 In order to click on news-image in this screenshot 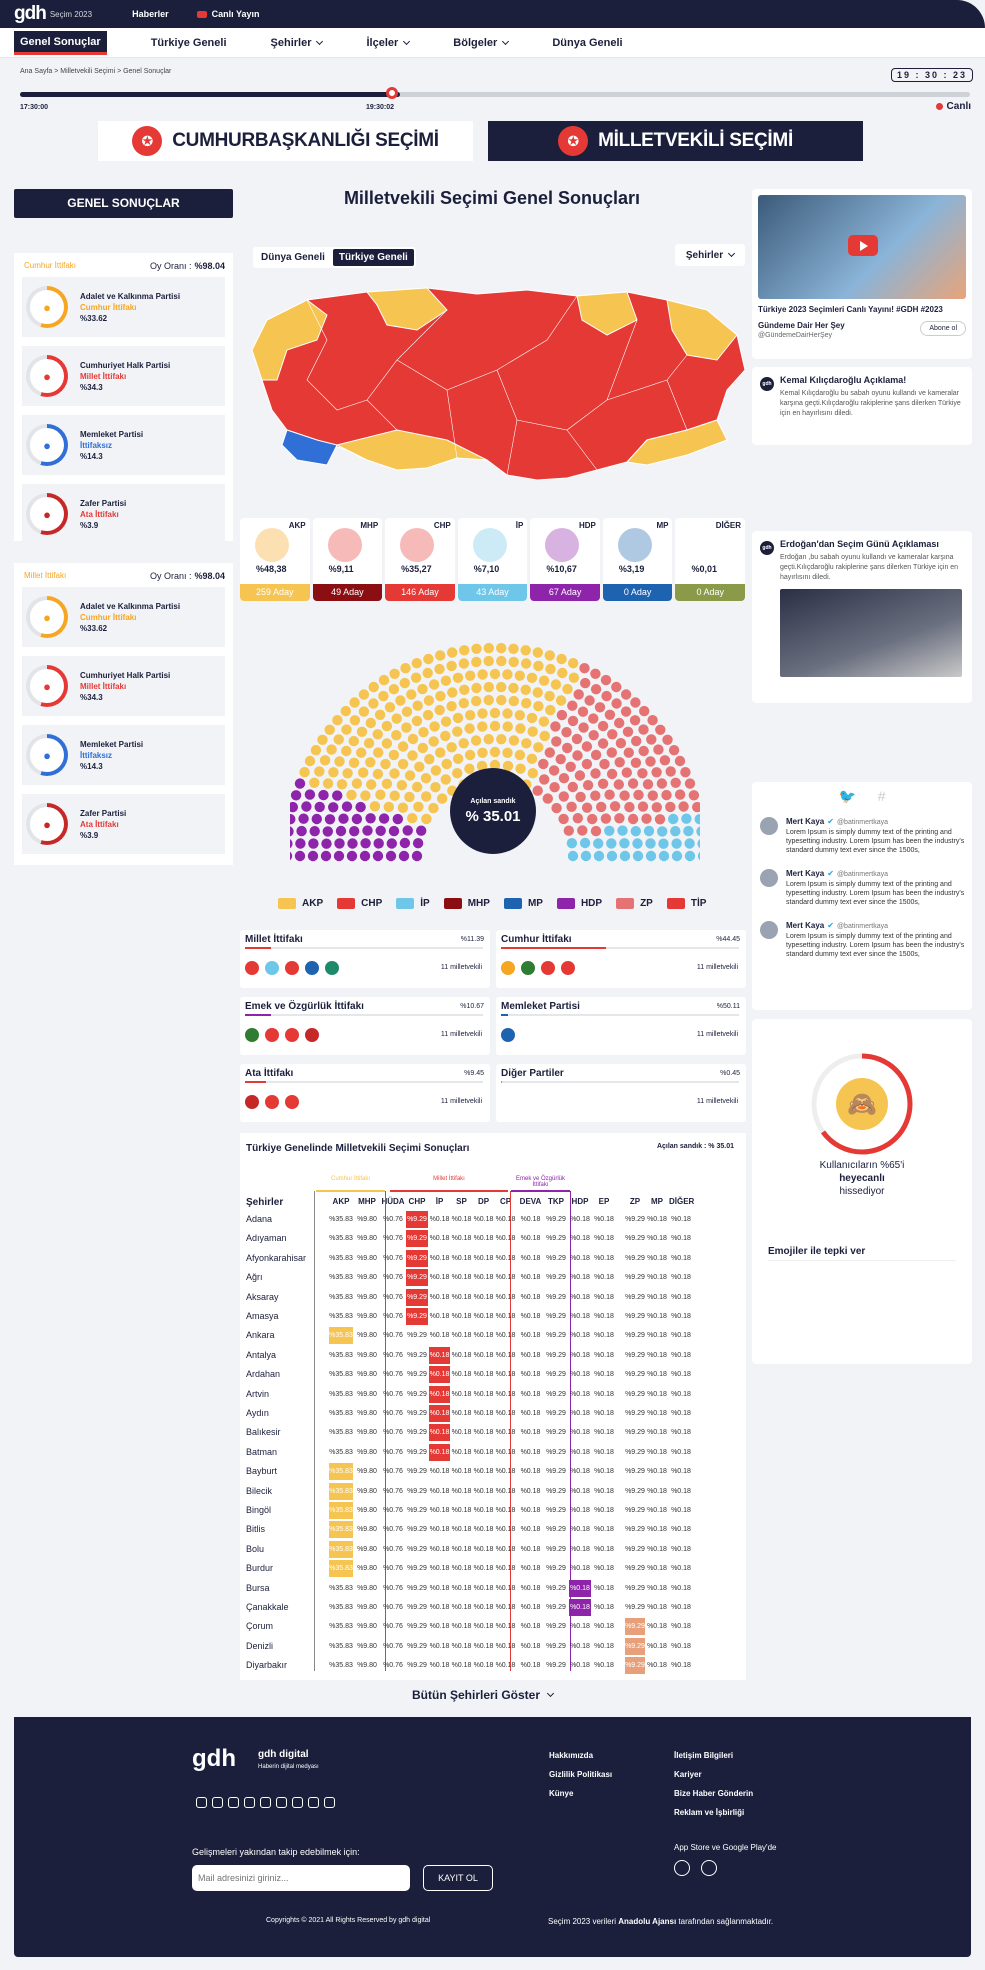, I will do `click(871, 633)`.